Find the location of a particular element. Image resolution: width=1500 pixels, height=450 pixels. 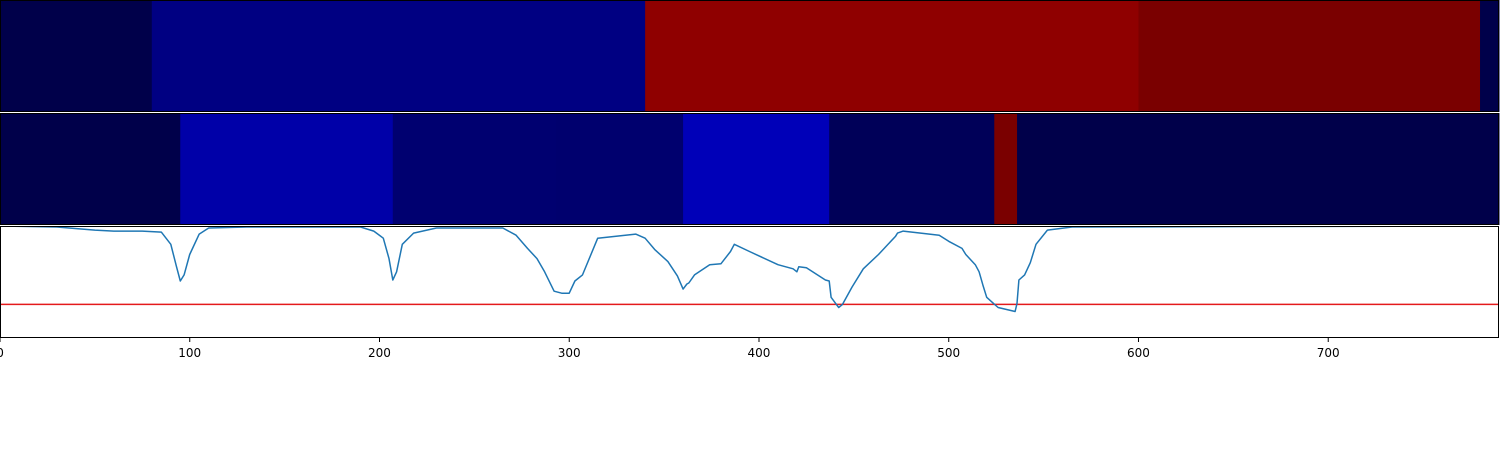

x-tick-label: 700 is located at coordinates (1328, 353).